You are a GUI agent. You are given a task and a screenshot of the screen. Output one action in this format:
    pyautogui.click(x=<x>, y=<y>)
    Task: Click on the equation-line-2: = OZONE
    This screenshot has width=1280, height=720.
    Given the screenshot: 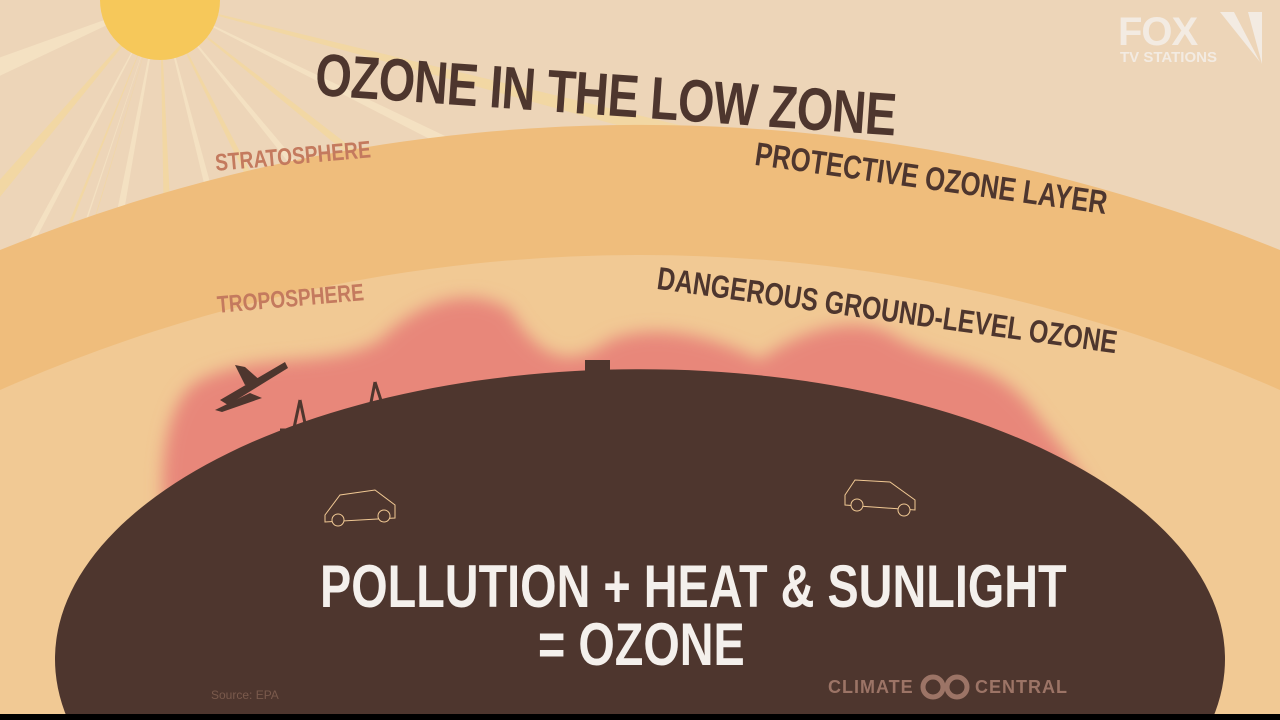 What is the action you would take?
    pyautogui.click(x=641, y=644)
    